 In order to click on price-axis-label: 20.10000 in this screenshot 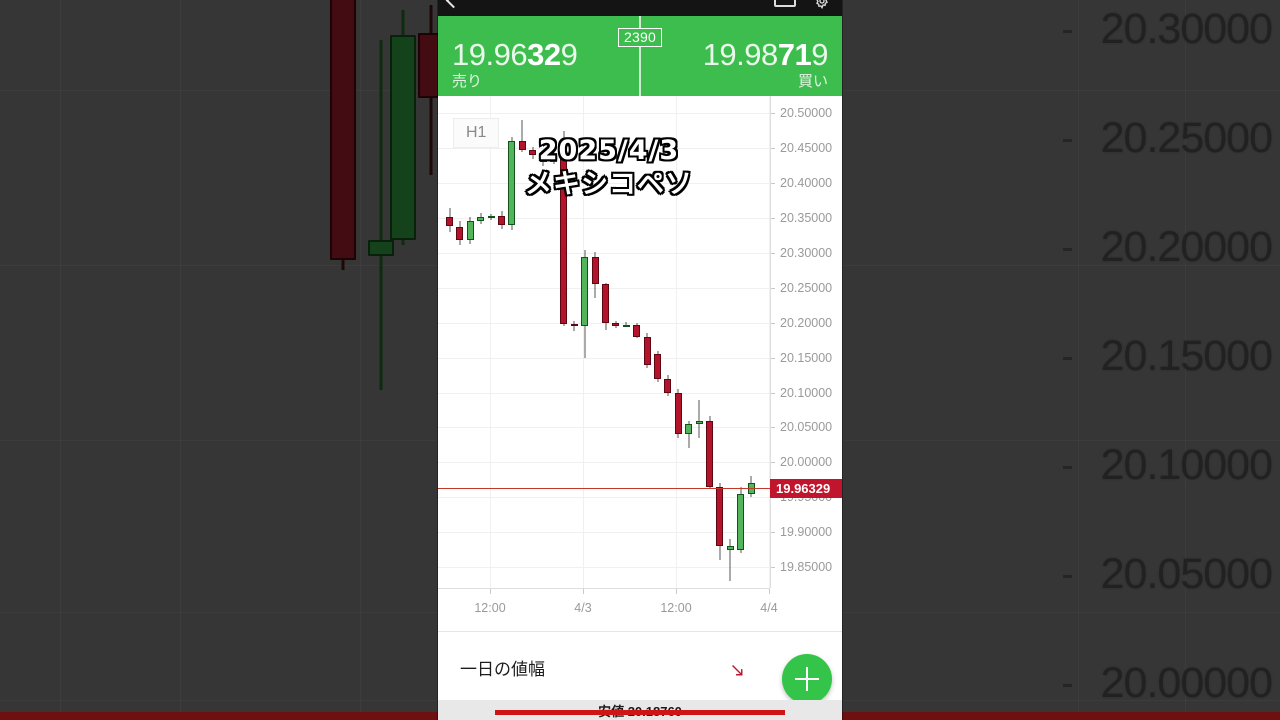, I will do `click(806, 392)`.